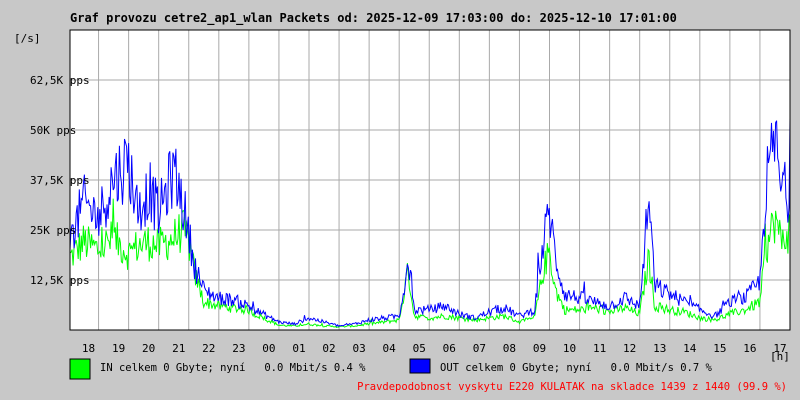 The width and height of the screenshot is (800, 400). Describe the element at coordinates (569, 348) in the screenshot. I see `x-tick-label: 10` at that location.